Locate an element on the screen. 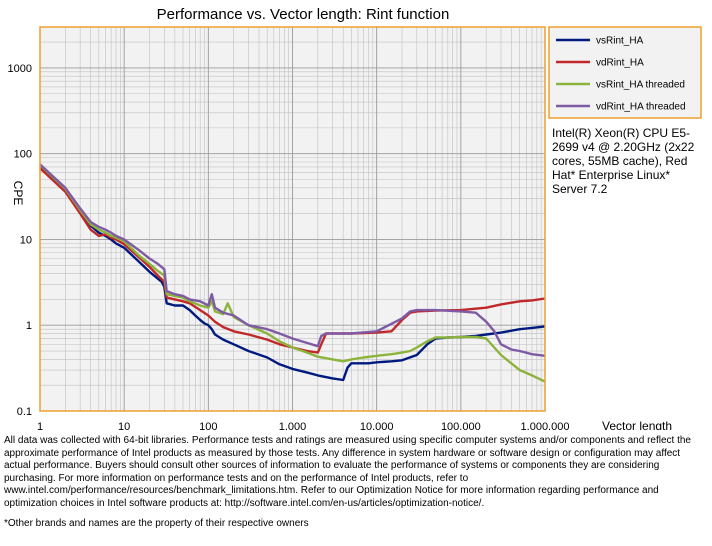  y-tick-label: 1000 is located at coordinates (20, 69).